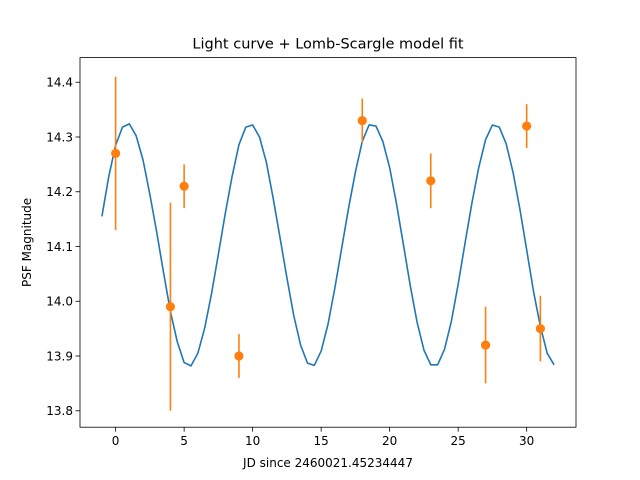 This screenshot has height=480, width=640. What do you see at coordinates (321, 441) in the screenshot?
I see `x-tick-label: 15` at bounding box center [321, 441].